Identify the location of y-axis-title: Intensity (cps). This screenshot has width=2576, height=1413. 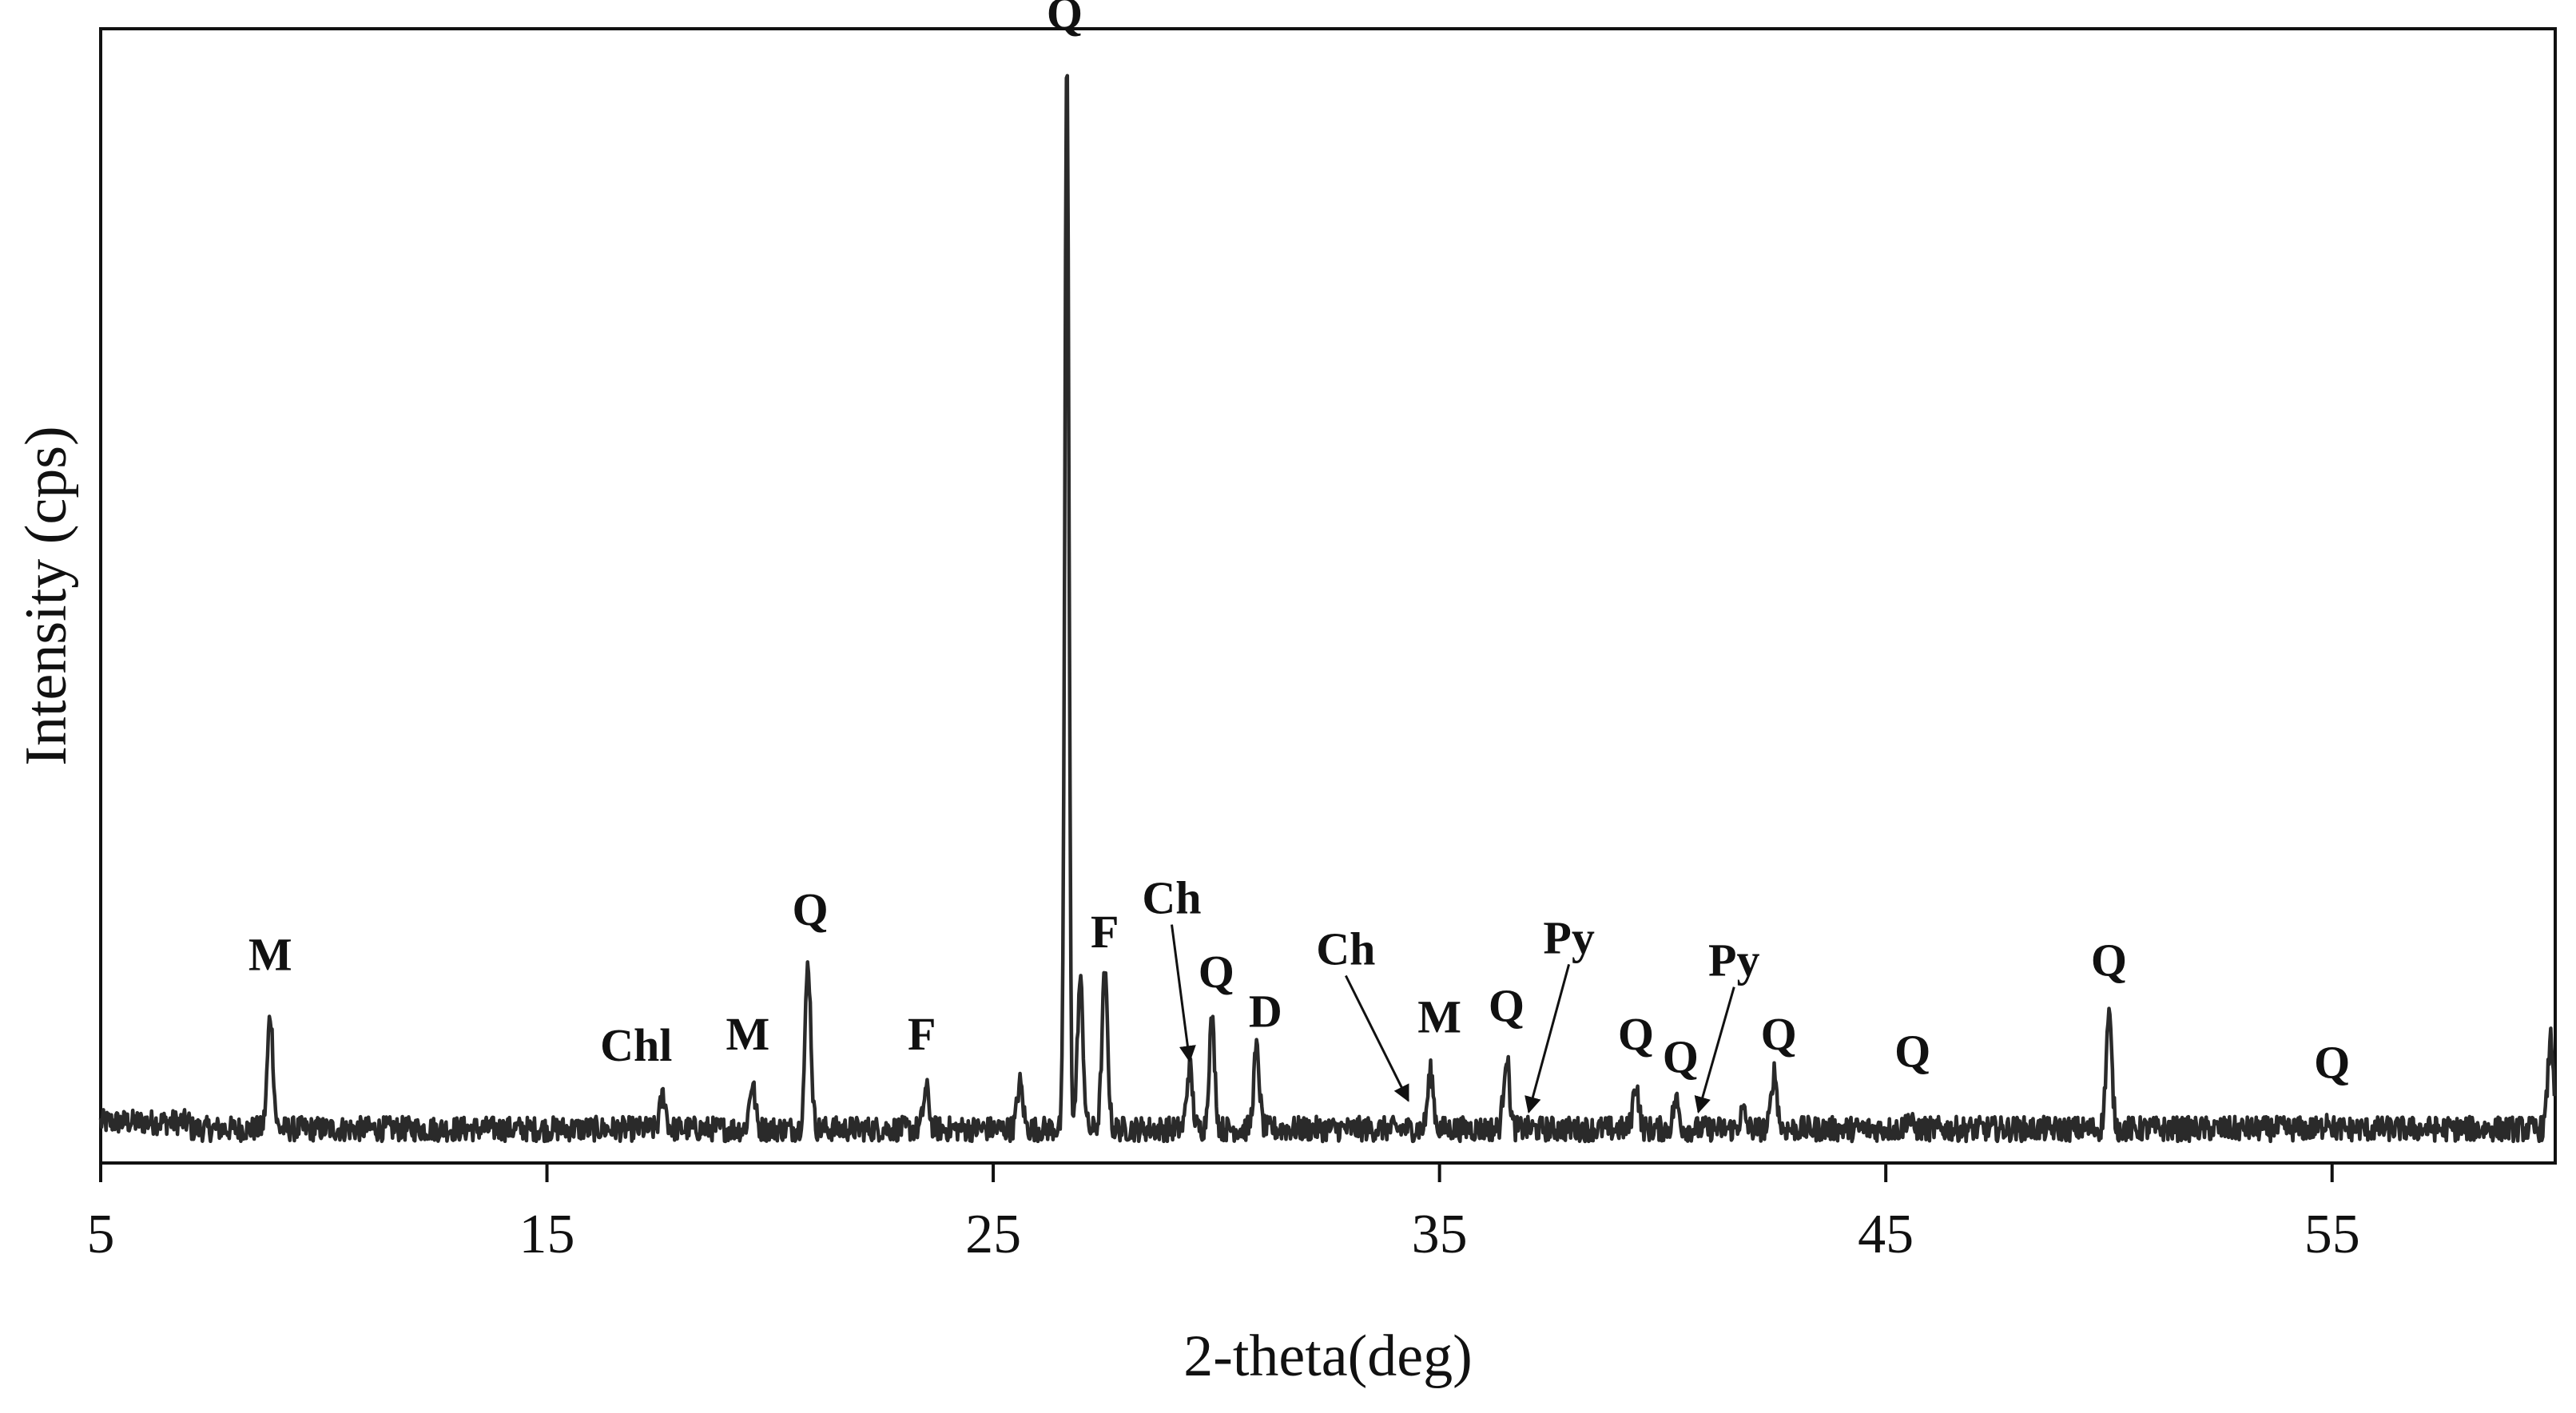
(46, 595).